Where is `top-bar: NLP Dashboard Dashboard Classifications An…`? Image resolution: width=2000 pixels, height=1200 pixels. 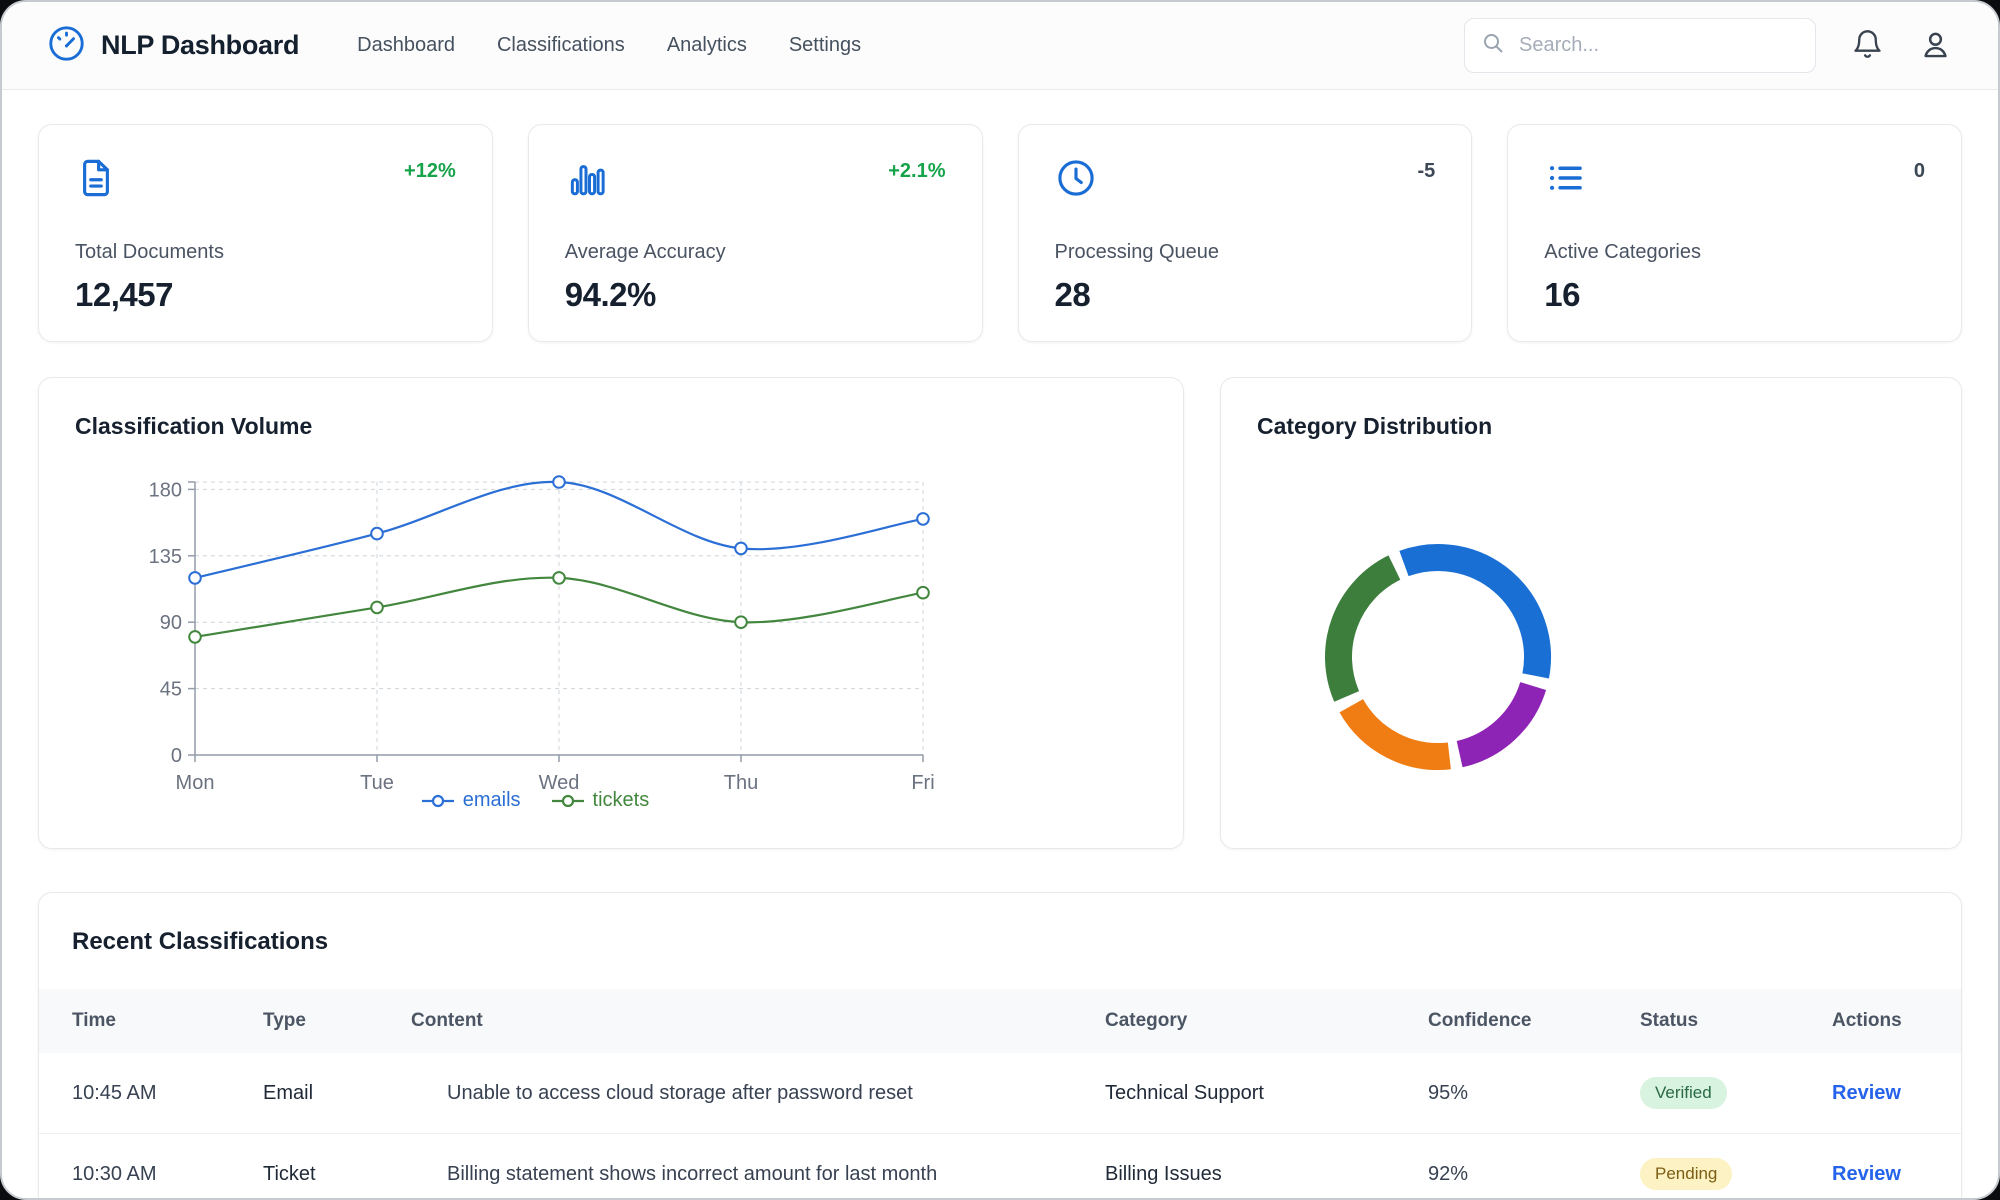 top-bar: NLP Dashboard Dashboard Classifications An… is located at coordinates (1000, 46).